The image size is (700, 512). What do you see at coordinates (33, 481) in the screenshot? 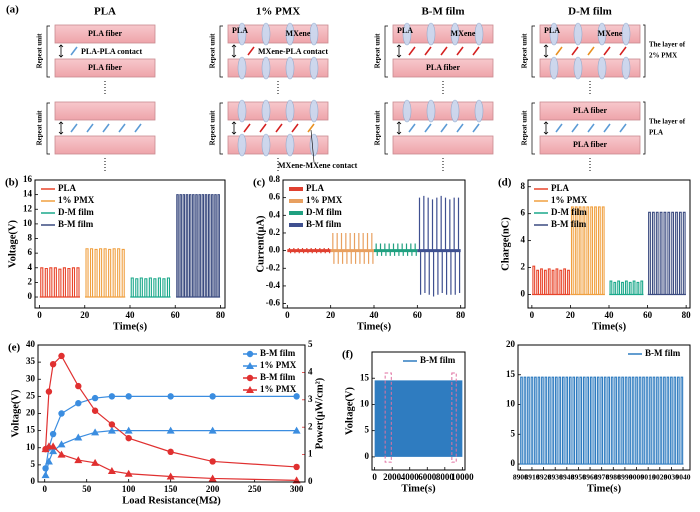
I see `y-tick-label: 0` at bounding box center [33, 481].